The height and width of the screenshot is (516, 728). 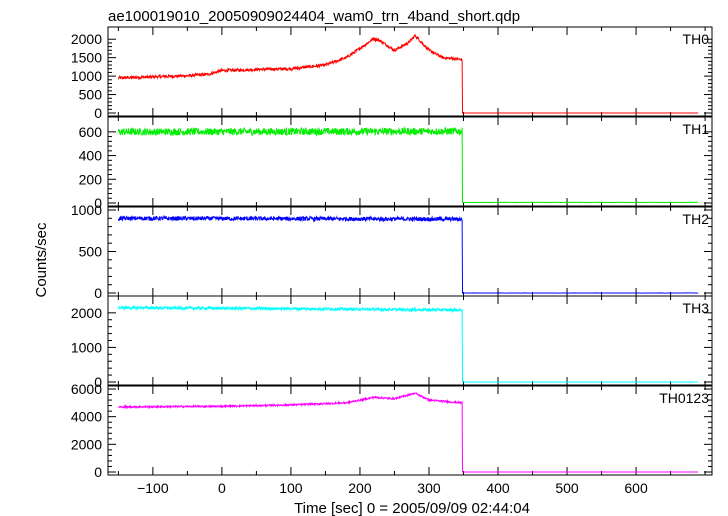 I want to click on series-line-th2, so click(x=408, y=254).